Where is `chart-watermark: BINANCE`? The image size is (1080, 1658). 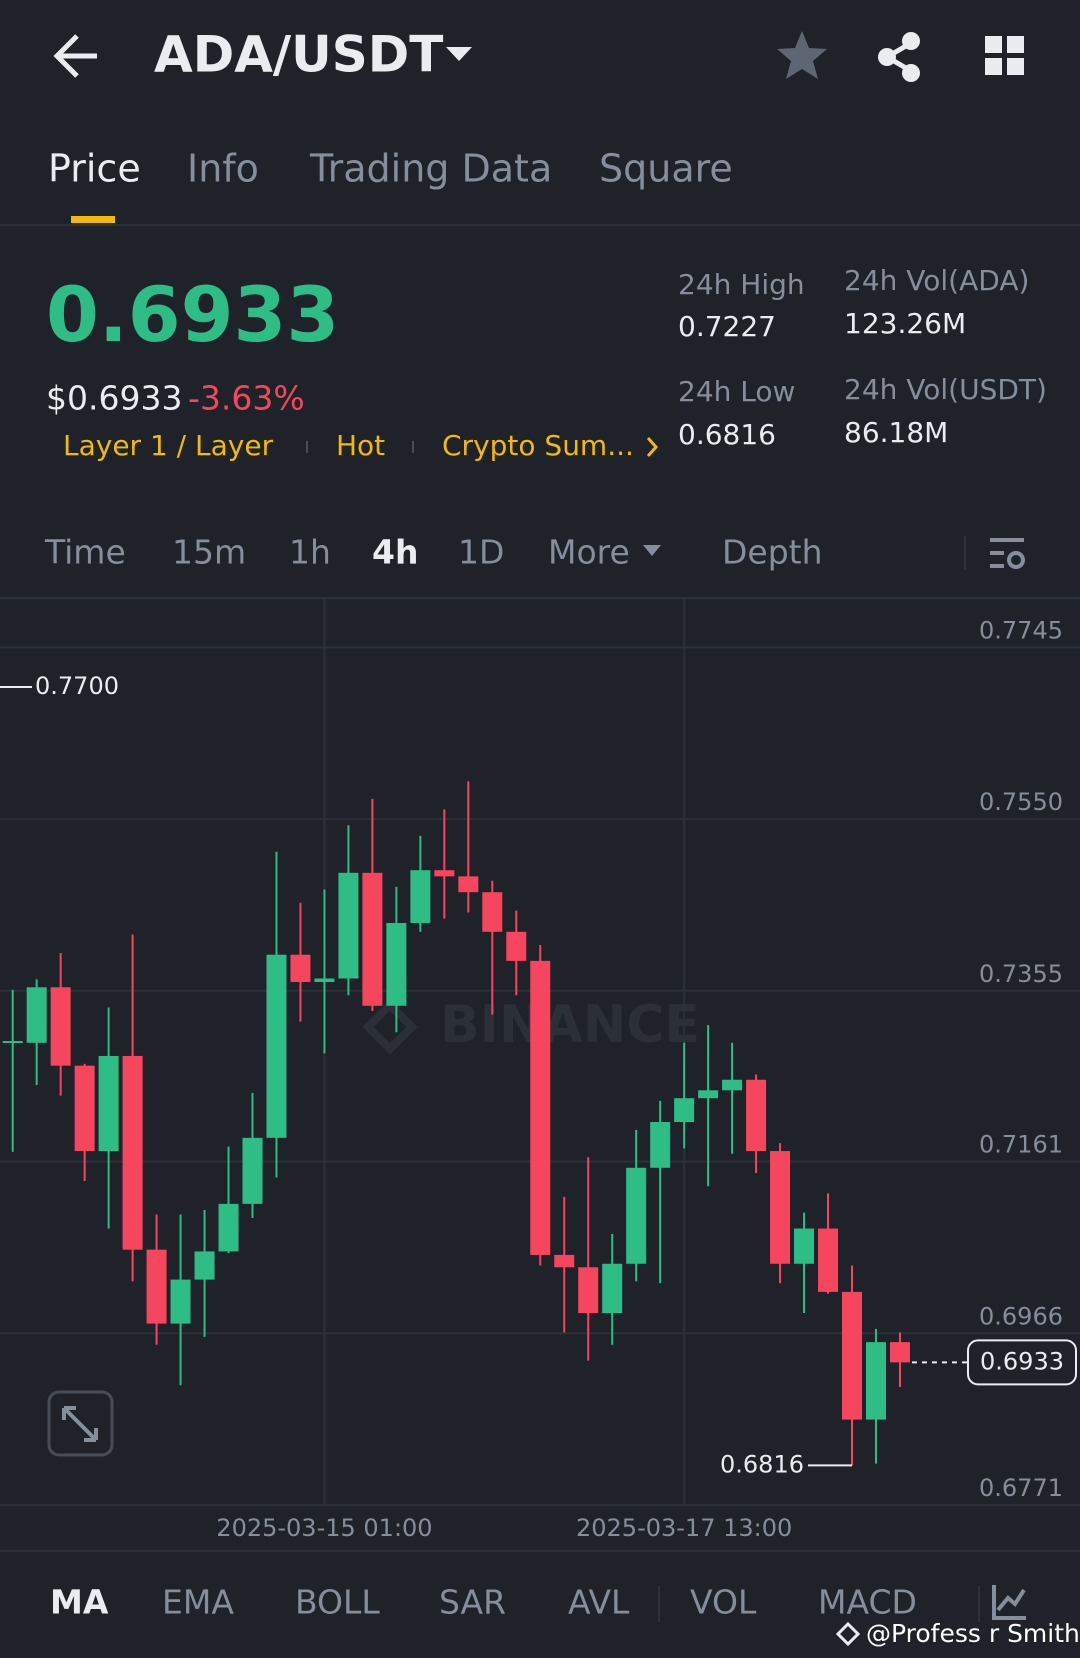
chart-watermark: BINANCE is located at coordinates (531, 1025).